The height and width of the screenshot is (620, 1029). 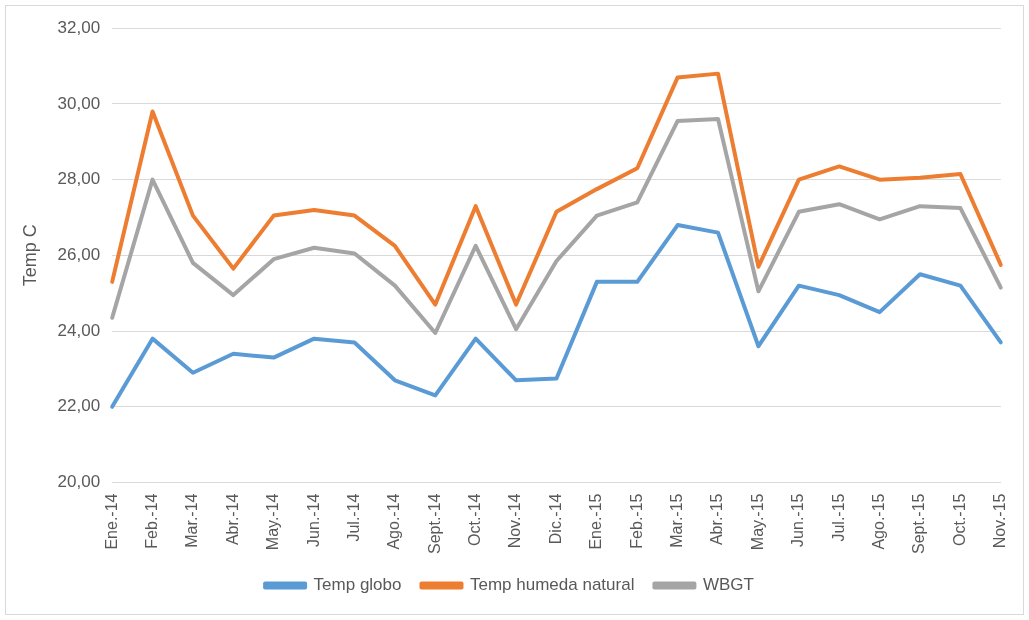 I want to click on x-tick-label: Ago.-14, so click(x=394, y=521).